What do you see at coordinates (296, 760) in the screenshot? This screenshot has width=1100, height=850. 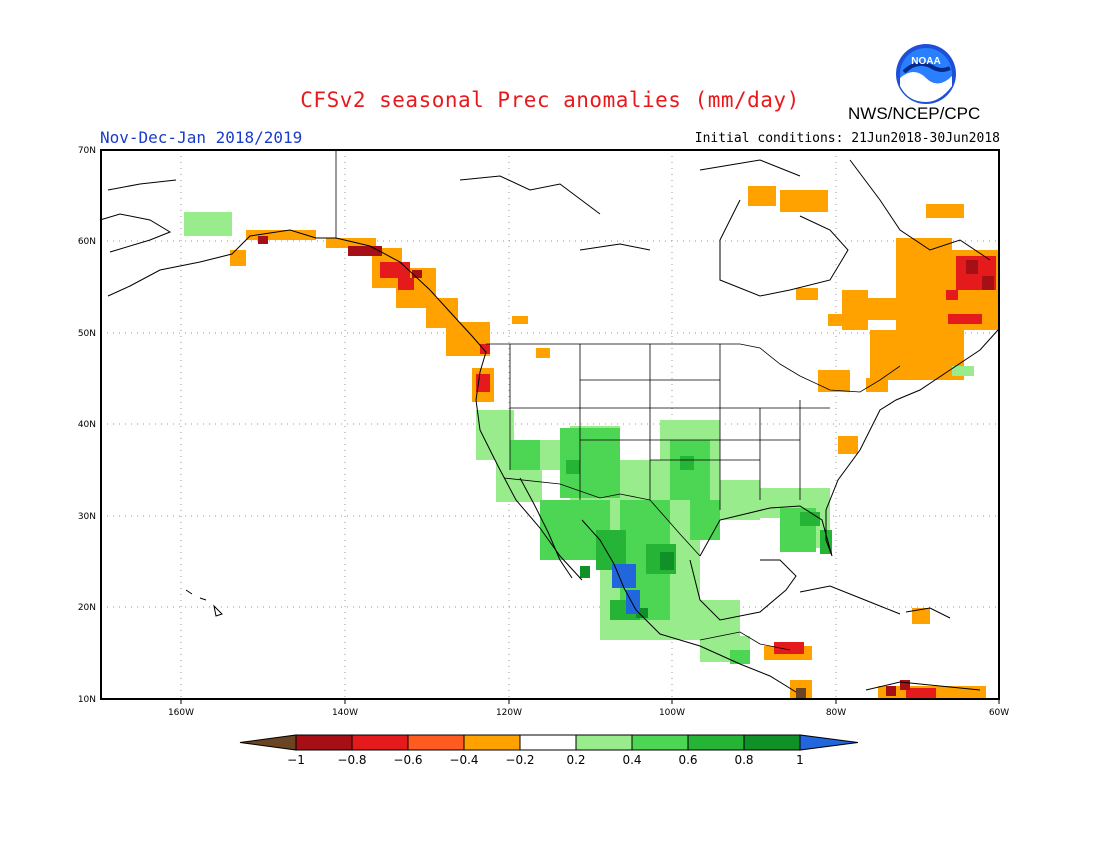 I see `legend-tick-label: −1` at bounding box center [296, 760].